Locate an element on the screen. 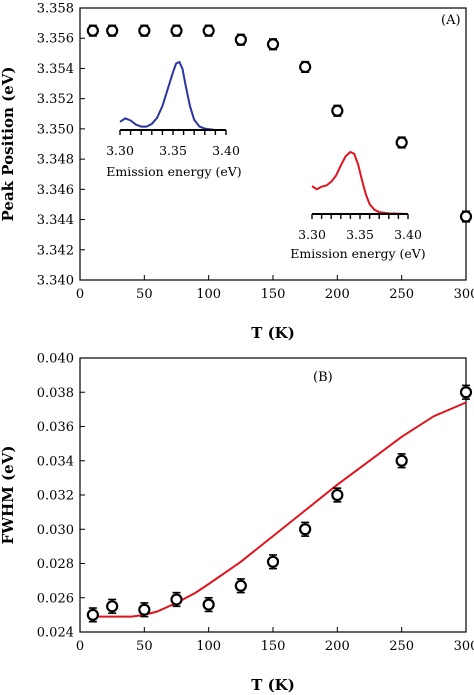 This screenshot has height=695, width=474. panel-a-y-tick-label: 3.350 is located at coordinates (55, 129).